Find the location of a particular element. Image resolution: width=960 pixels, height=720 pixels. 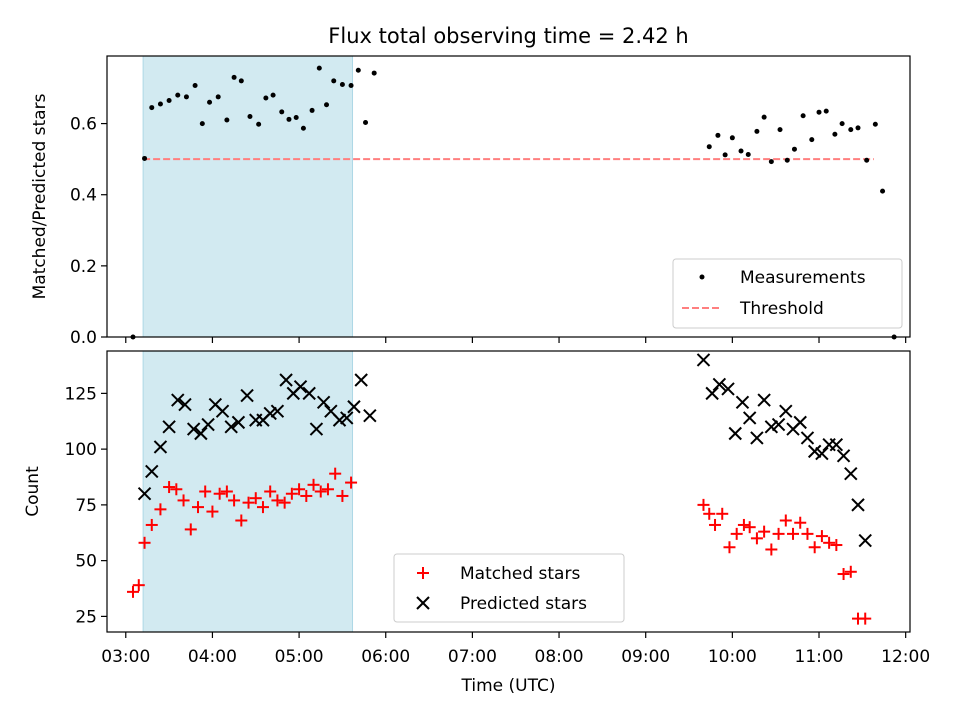

y-tick-label: 100 is located at coordinates (81, 450).